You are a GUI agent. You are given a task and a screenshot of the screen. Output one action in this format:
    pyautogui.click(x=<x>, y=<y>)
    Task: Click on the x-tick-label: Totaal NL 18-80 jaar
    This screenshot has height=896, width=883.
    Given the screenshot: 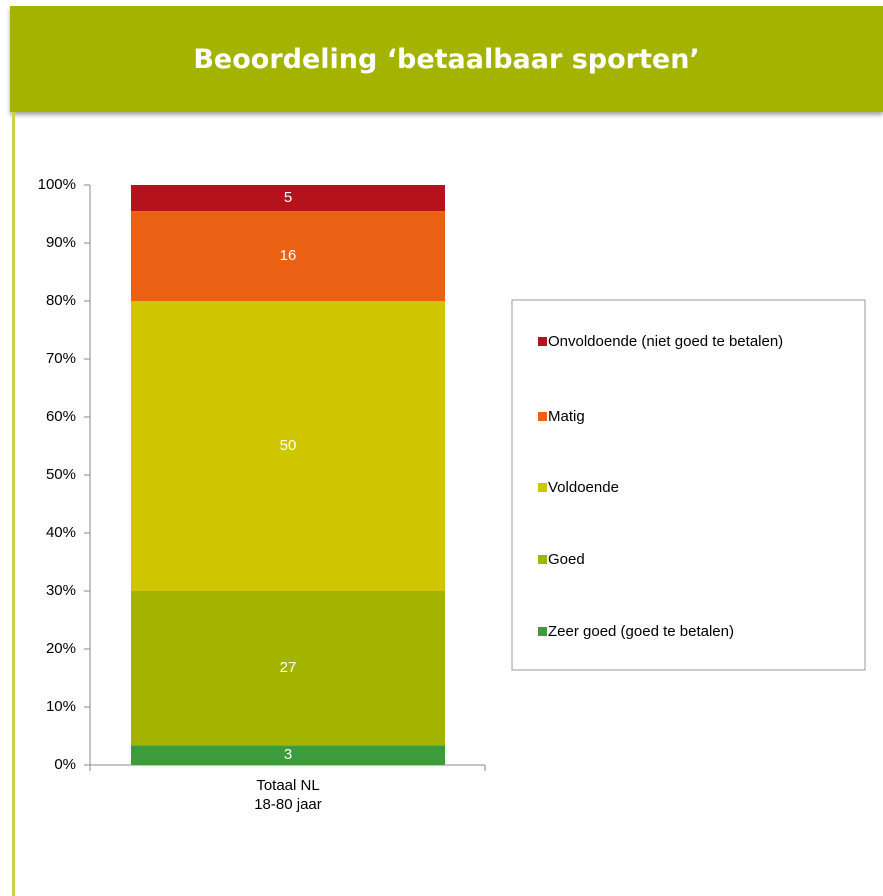 What is the action you would take?
    pyautogui.click(x=288, y=795)
    